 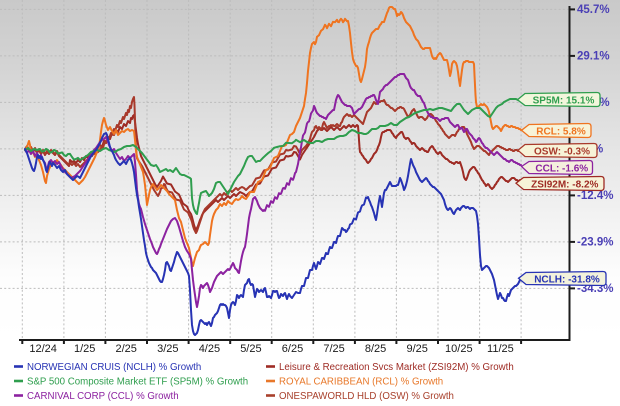 I want to click on svg-text: 11/25, so click(x=500, y=349).